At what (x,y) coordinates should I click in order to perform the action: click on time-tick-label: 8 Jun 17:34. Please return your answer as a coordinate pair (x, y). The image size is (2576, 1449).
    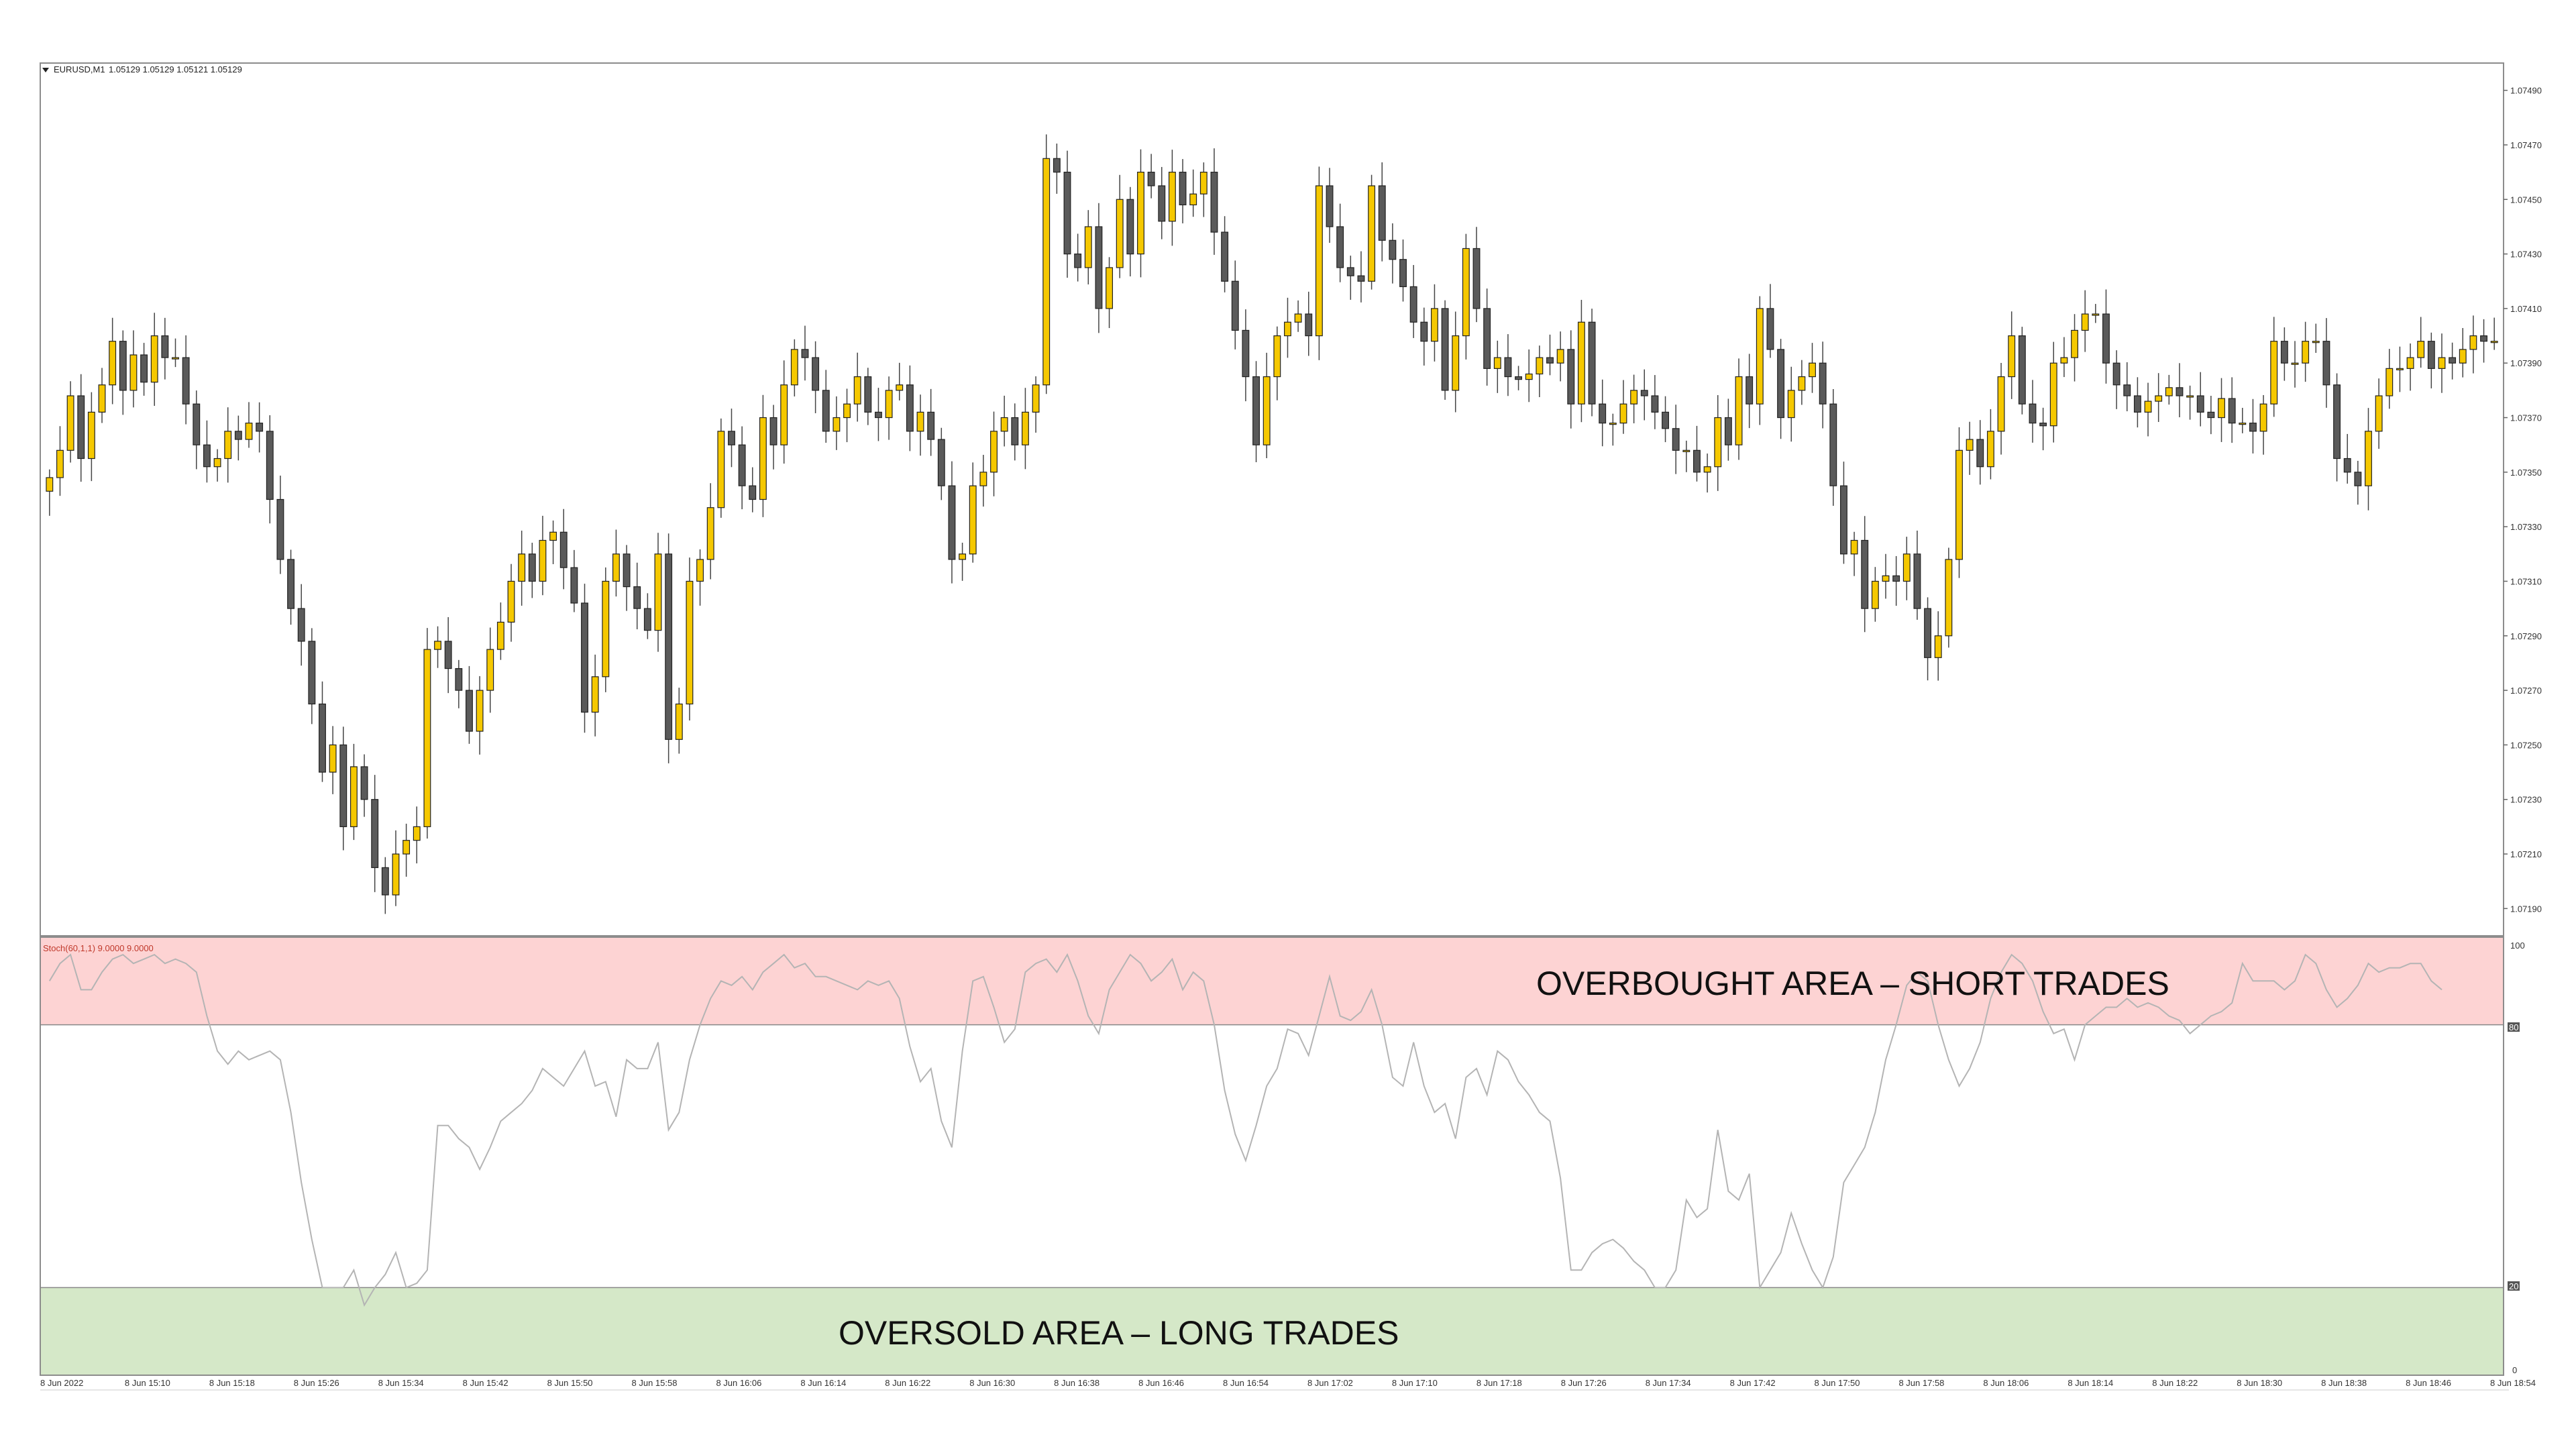
    Looking at the image, I should click on (1668, 1383).